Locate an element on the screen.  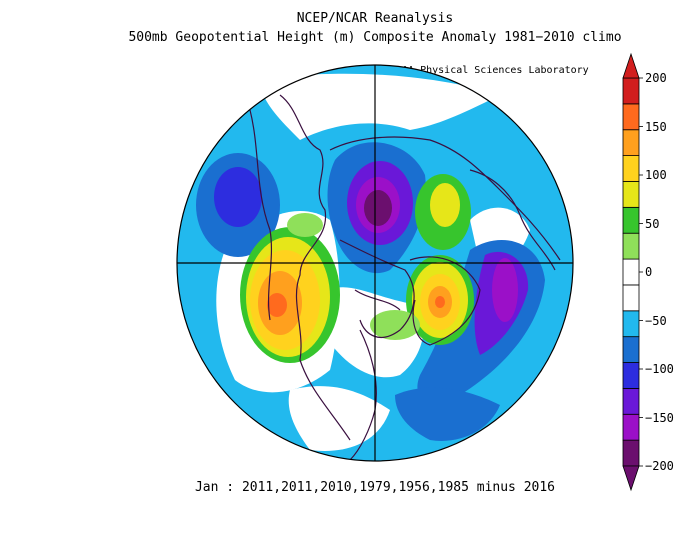
colorbar-tick-label: −150 is located at coordinates (659, 417).